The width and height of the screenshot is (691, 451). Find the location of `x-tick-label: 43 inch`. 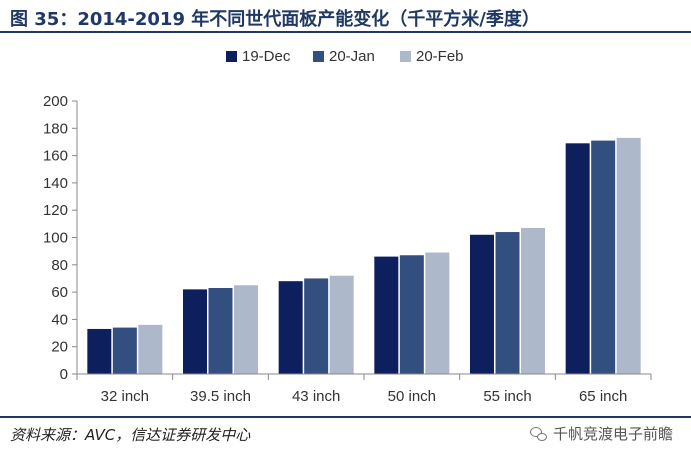

x-tick-label: 43 inch is located at coordinates (316, 396).